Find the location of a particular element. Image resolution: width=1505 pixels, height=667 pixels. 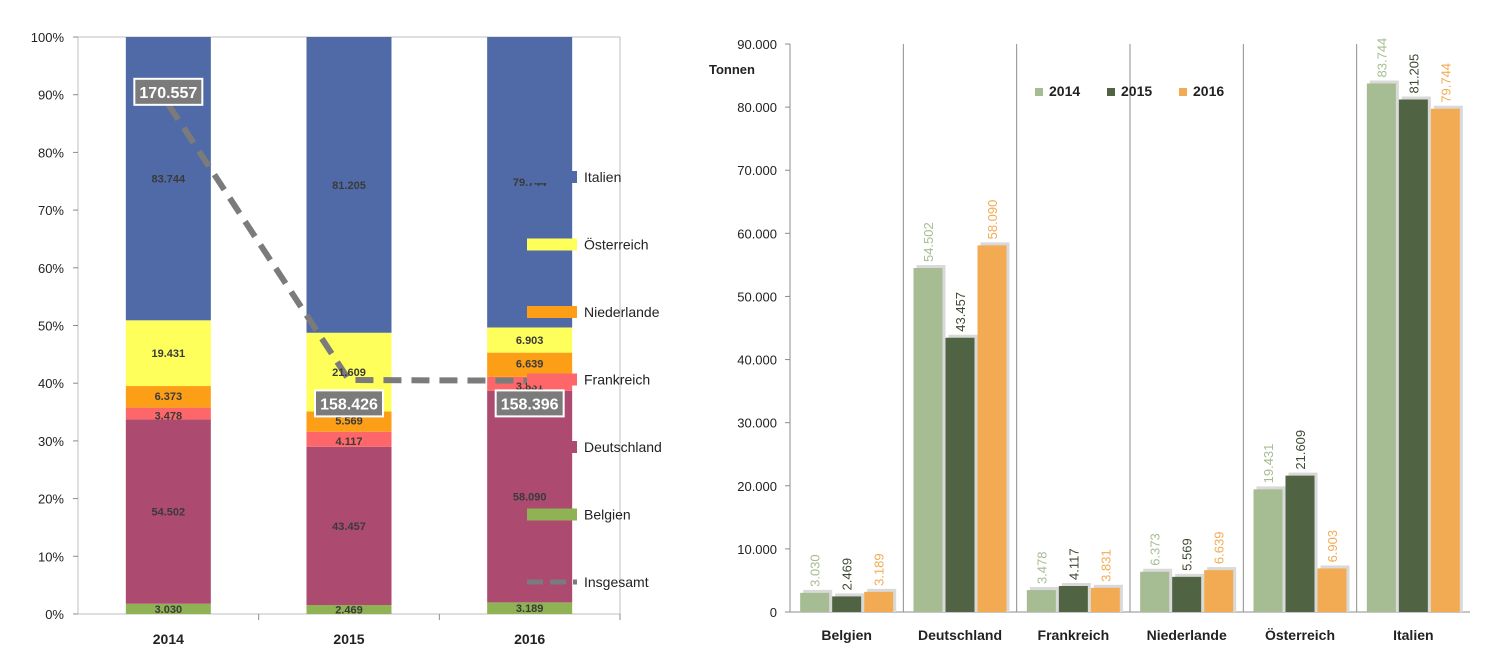

bar-label-2015-deutschland: 43.457 is located at coordinates (960, 312).